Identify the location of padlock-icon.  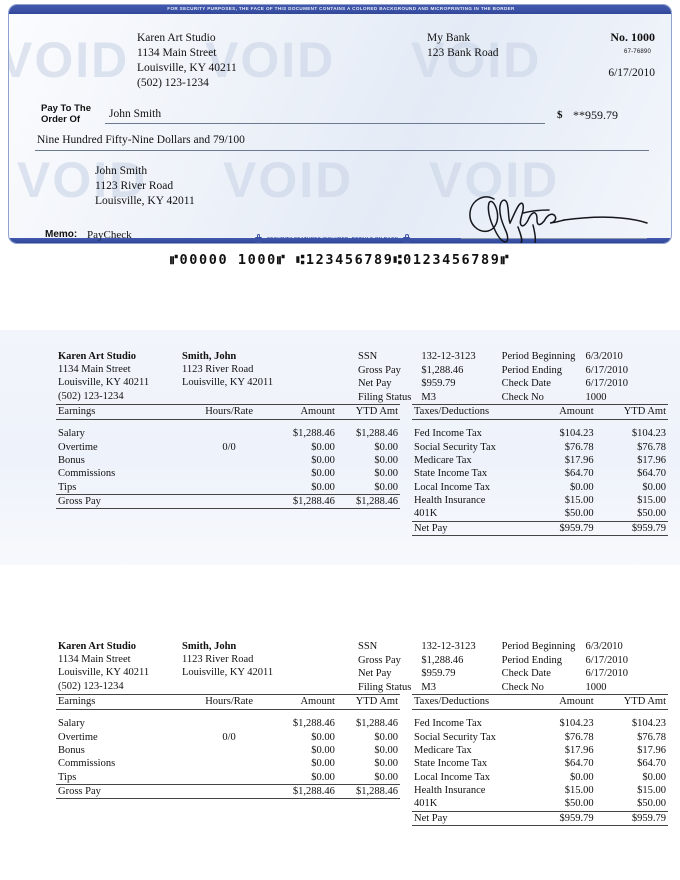
(407, 238).